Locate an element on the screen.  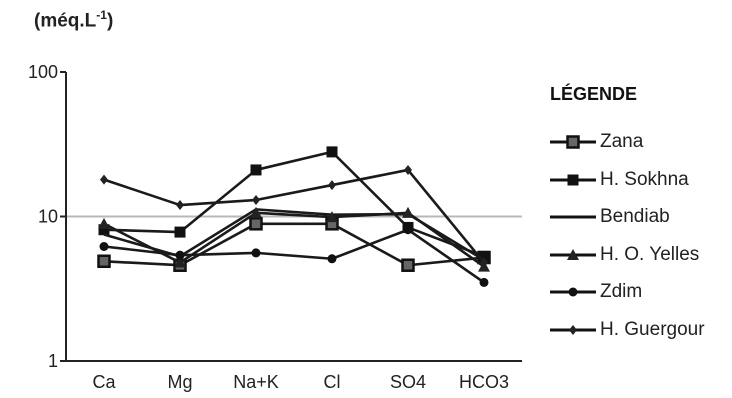
y-axis-unit-label: (méq.L-1) is located at coordinates (74, 20).